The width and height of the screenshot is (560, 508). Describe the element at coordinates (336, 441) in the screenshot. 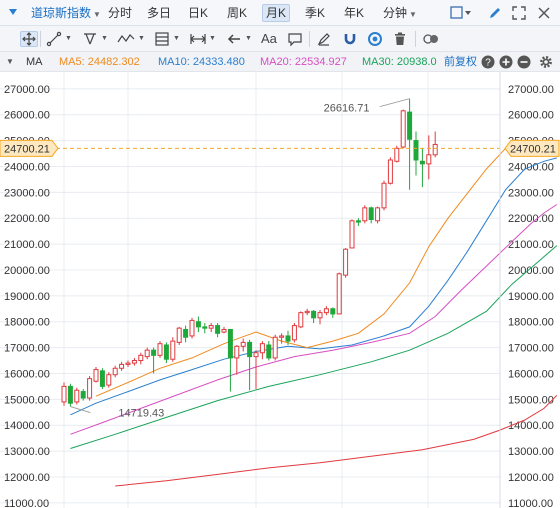

I see `ma-long-line` at that location.